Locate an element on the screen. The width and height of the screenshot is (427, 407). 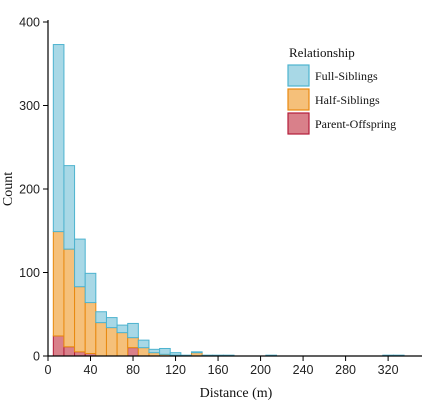
legend-item: Half-Siblings is located at coordinates (333, 99).